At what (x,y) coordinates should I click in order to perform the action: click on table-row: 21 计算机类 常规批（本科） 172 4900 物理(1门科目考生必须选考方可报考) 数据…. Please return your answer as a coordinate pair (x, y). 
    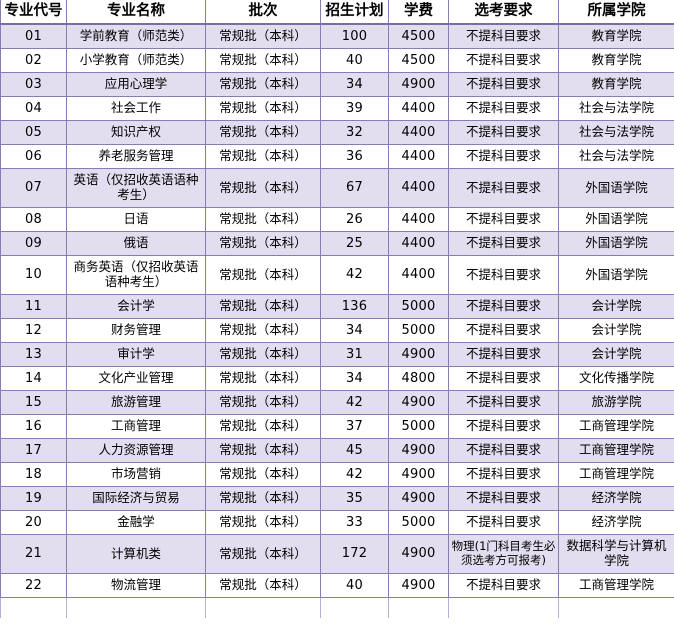
    Looking at the image, I should click on (337, 554).